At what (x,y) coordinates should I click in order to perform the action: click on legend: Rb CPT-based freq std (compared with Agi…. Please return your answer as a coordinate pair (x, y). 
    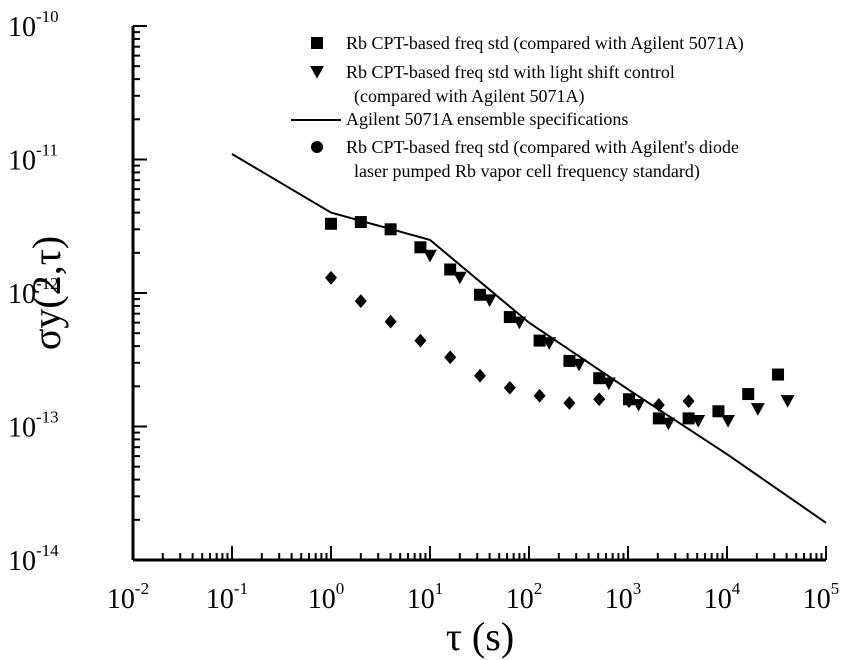
    Looking at the image, I should click on (517, 107).